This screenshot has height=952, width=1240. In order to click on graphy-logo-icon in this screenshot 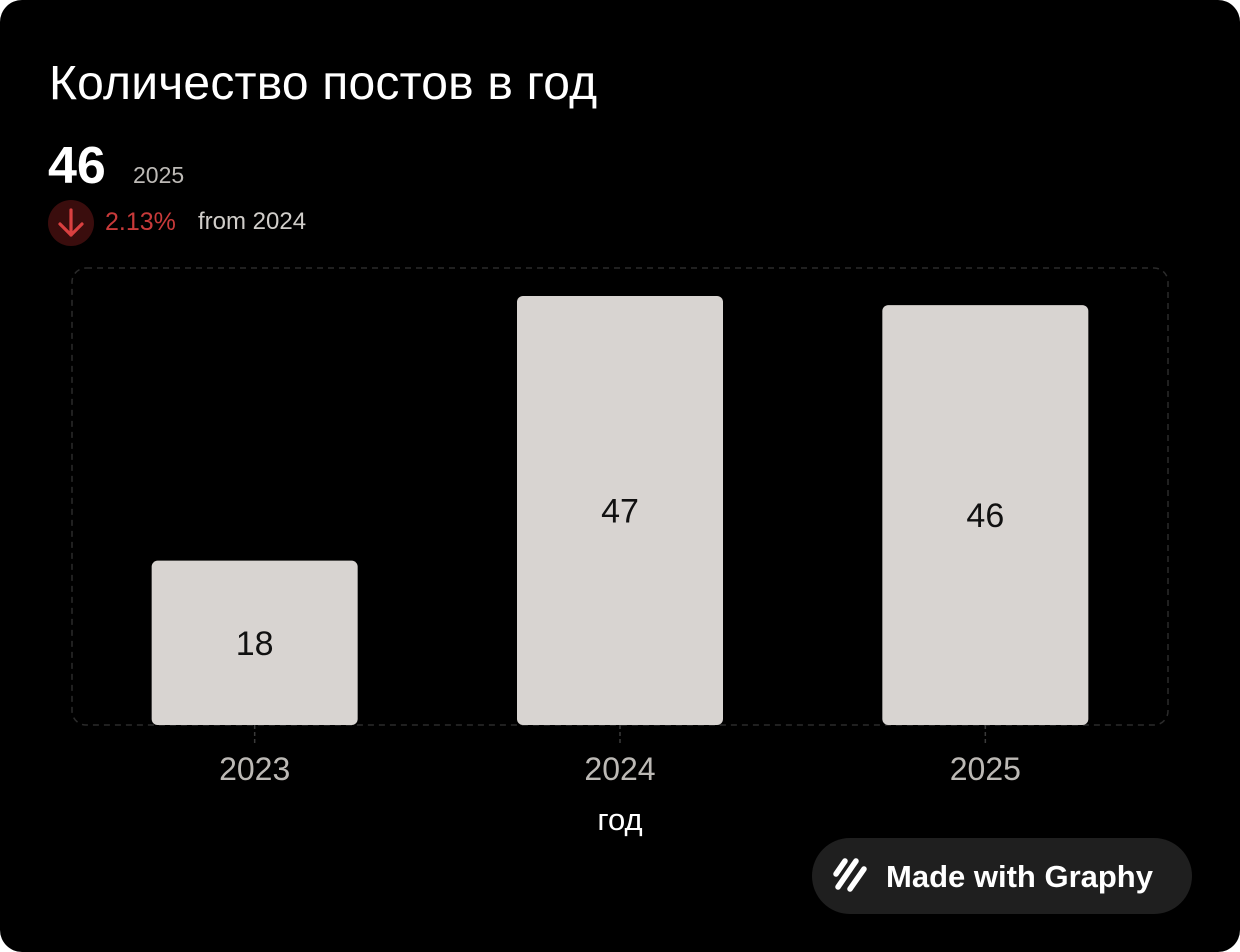, I will do `click(850, 875)`.